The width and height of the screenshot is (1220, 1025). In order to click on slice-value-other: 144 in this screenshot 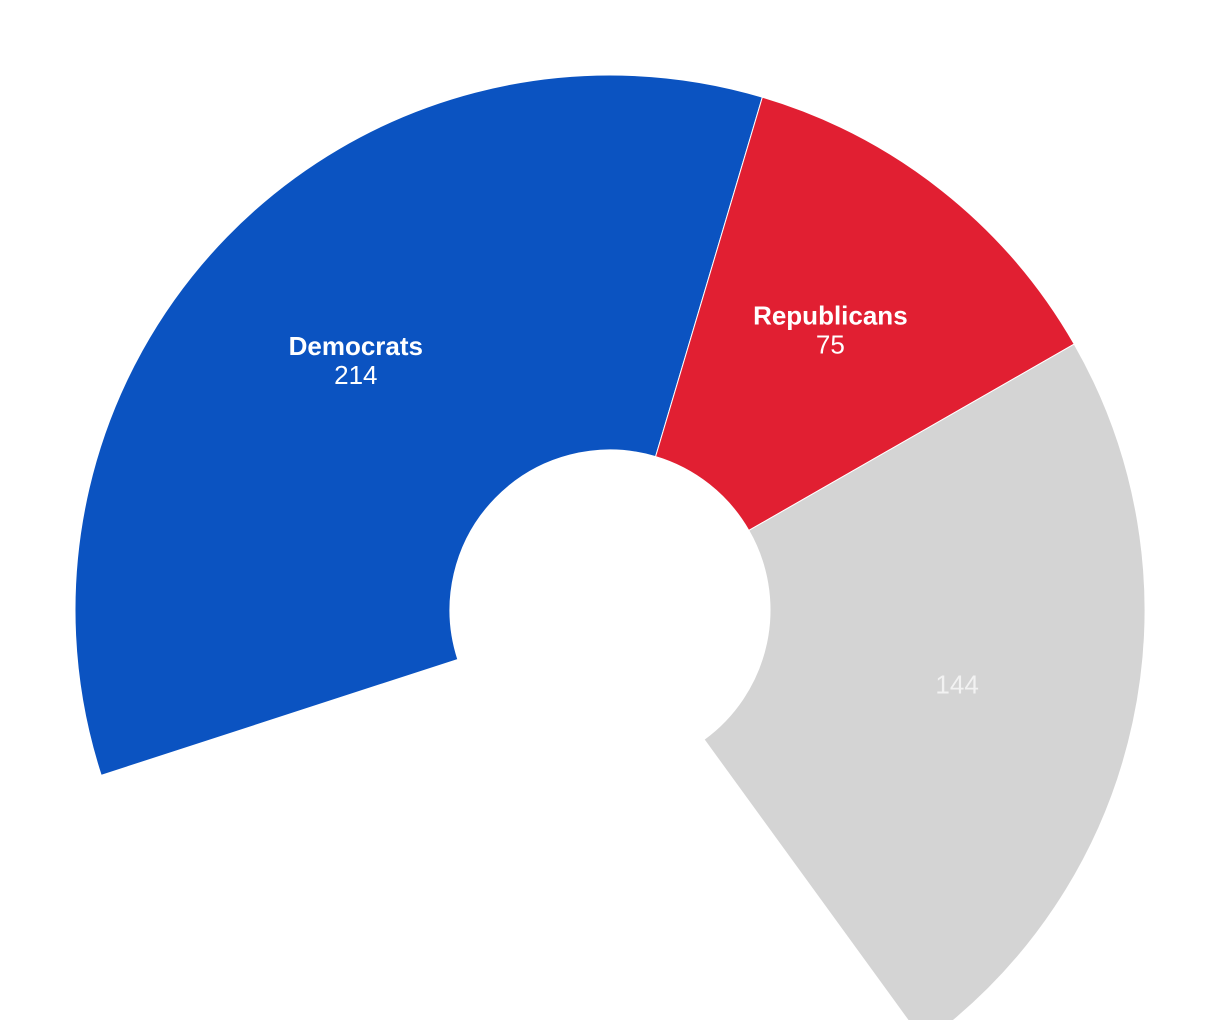, I will do `click(956, 684)`.